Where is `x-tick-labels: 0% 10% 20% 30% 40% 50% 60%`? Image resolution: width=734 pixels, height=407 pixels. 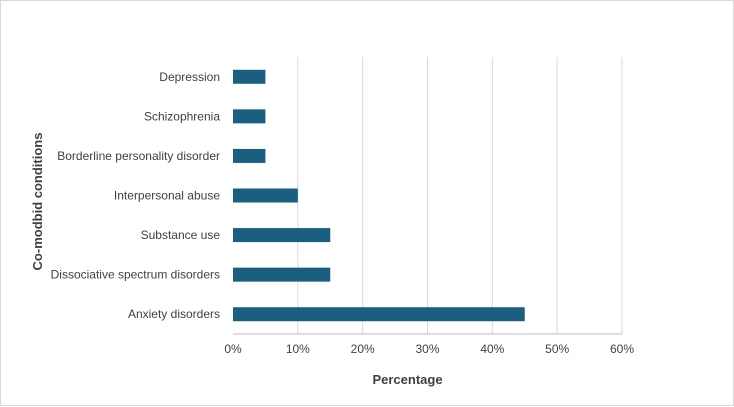 x-tick-labels: 0% 10% 20% 30% 40% 50% 60% is located at coordinates (429, 349).